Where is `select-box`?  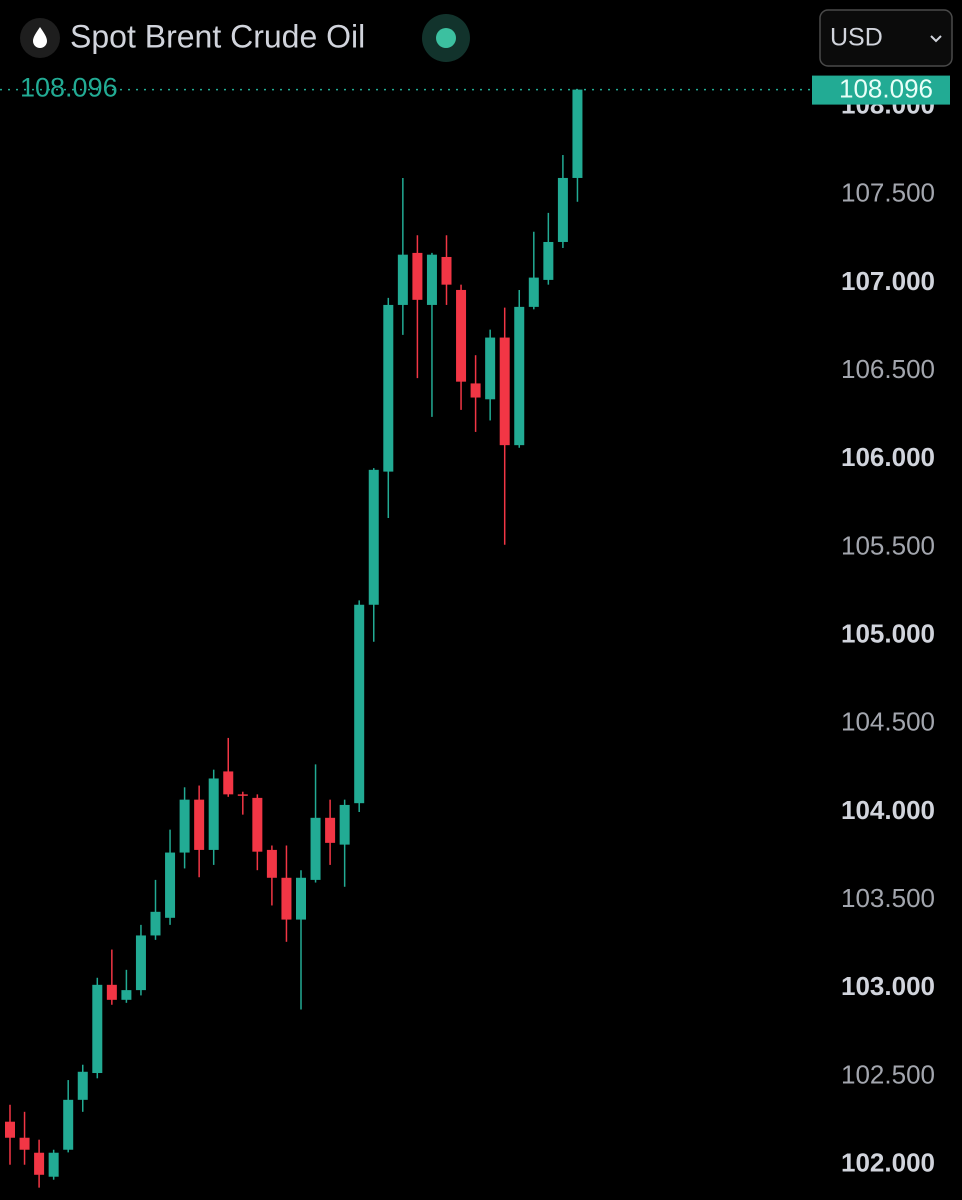 select-box is located at coordinates (886, 38).